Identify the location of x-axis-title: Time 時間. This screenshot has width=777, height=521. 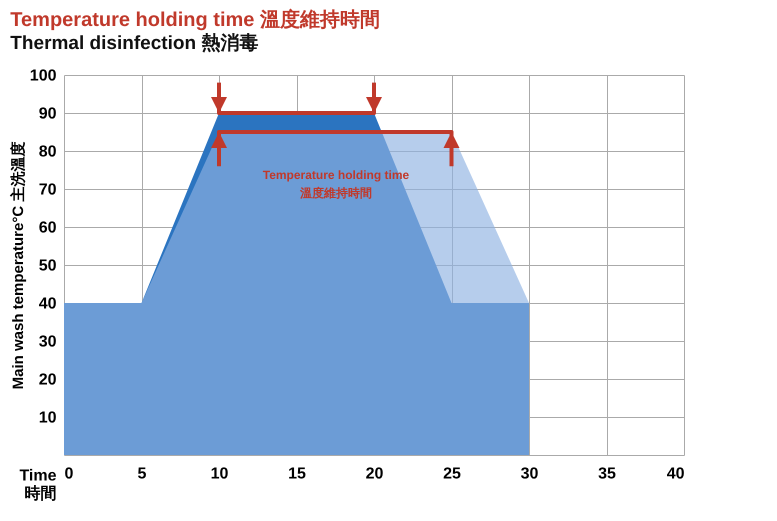
(38, 485).